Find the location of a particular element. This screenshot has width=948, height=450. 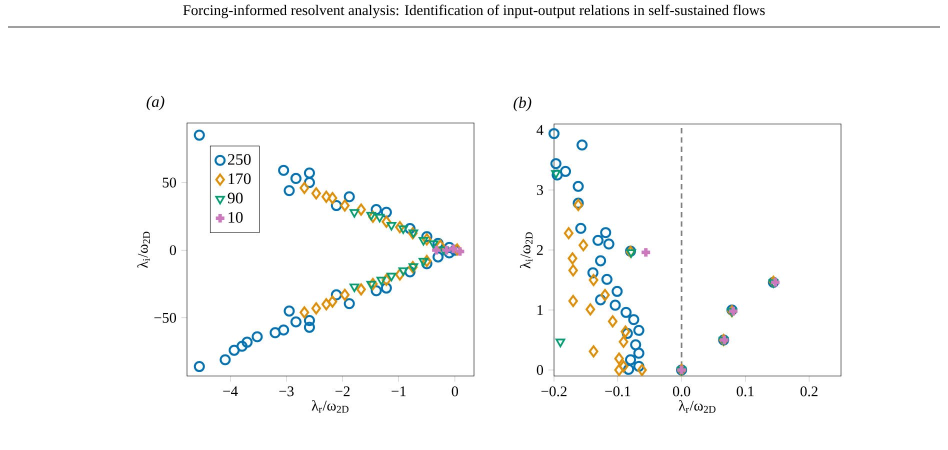

y-tick-label: 50 is located at coordinates (169, 183).